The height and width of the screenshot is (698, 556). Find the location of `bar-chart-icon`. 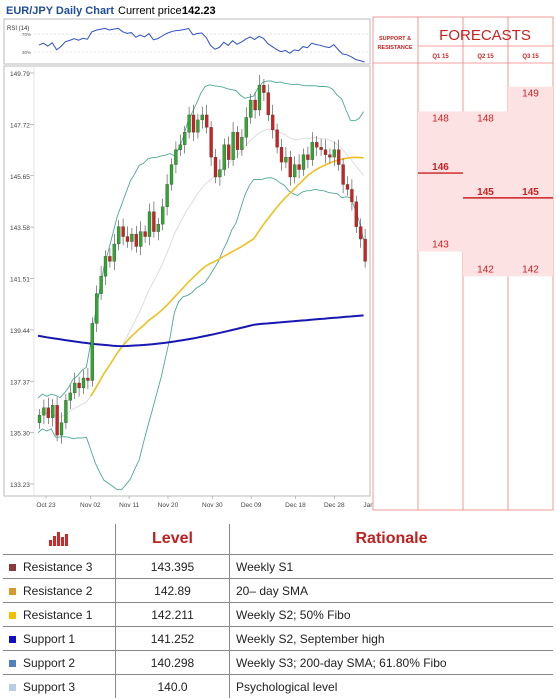

bar-chart-icon is located at coordinates (59, 539).